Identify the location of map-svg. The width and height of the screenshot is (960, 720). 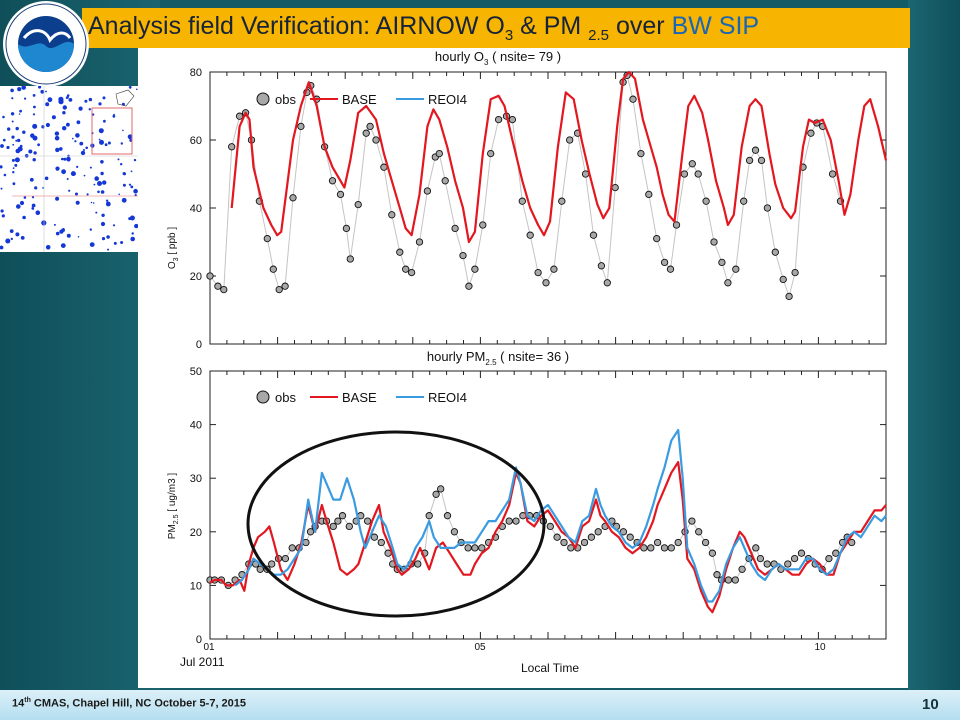
(69, 169).